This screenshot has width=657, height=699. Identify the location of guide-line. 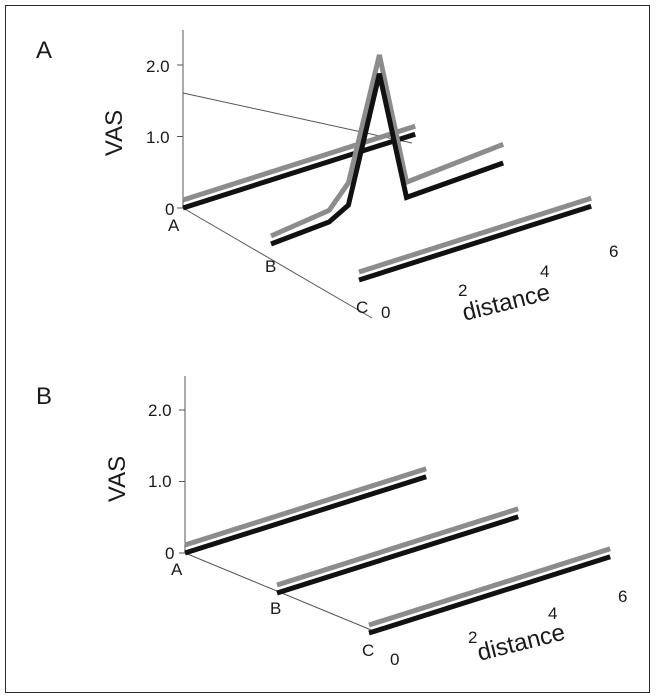
(297, 118).